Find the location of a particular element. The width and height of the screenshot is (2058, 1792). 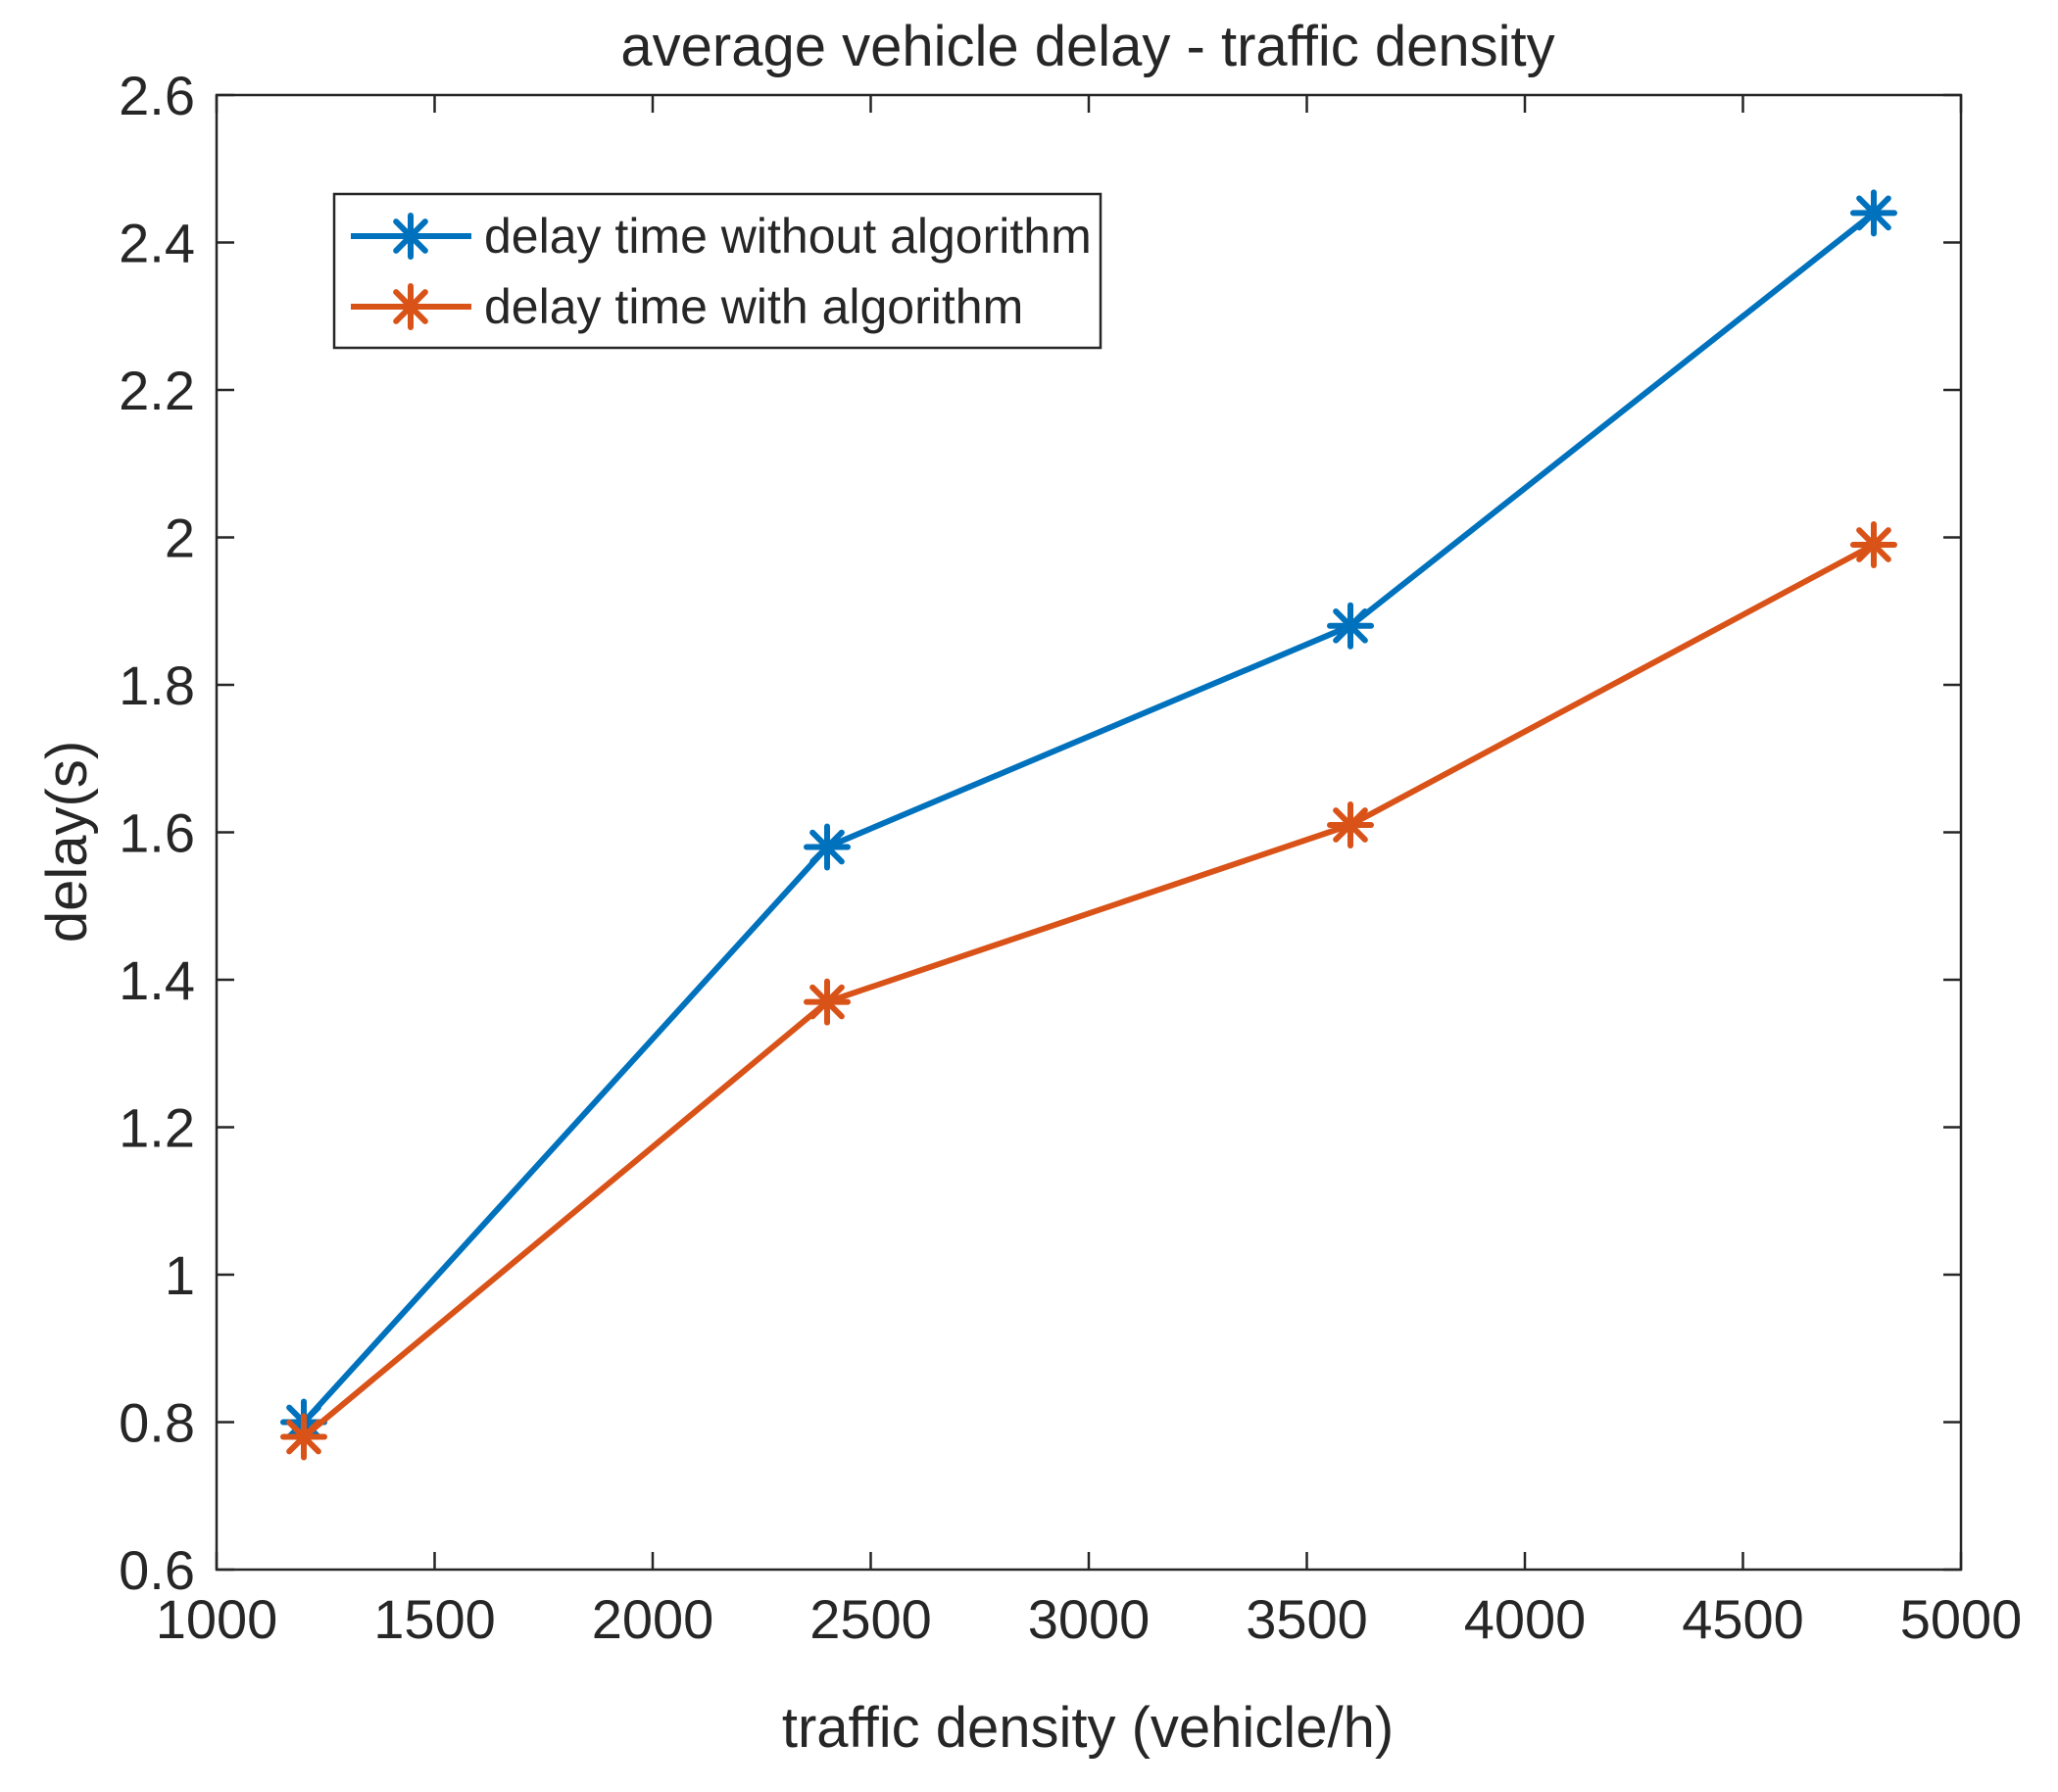

legend-label: delay time with algorithm is located at coordinates (753, 306).